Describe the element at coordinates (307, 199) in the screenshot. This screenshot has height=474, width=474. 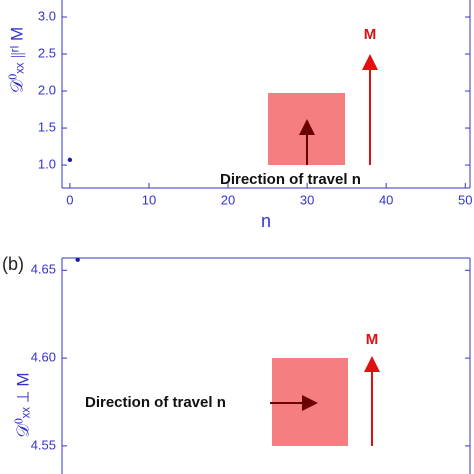
I see `x-tick-label: 30` at that location.